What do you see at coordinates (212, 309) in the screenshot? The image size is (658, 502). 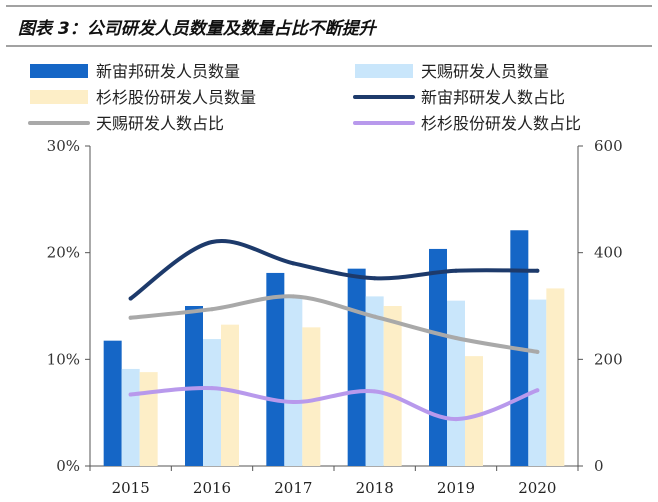 I see `line-1-point-2016` at bounding box center [212, 309].